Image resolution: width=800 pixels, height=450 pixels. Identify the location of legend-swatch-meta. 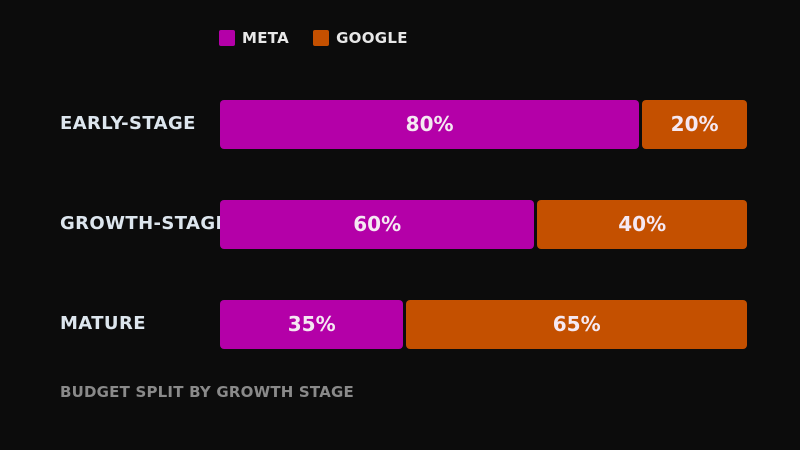
(227, 38).